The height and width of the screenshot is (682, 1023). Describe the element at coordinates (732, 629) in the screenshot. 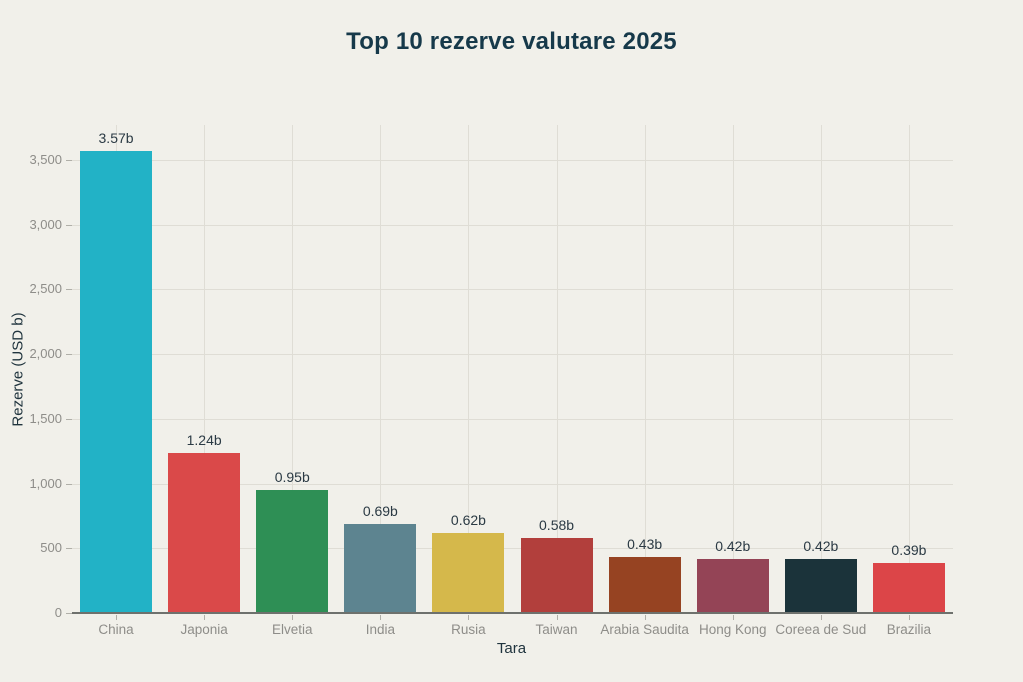

I see `x-tick-label: Hong Kong` at that location.